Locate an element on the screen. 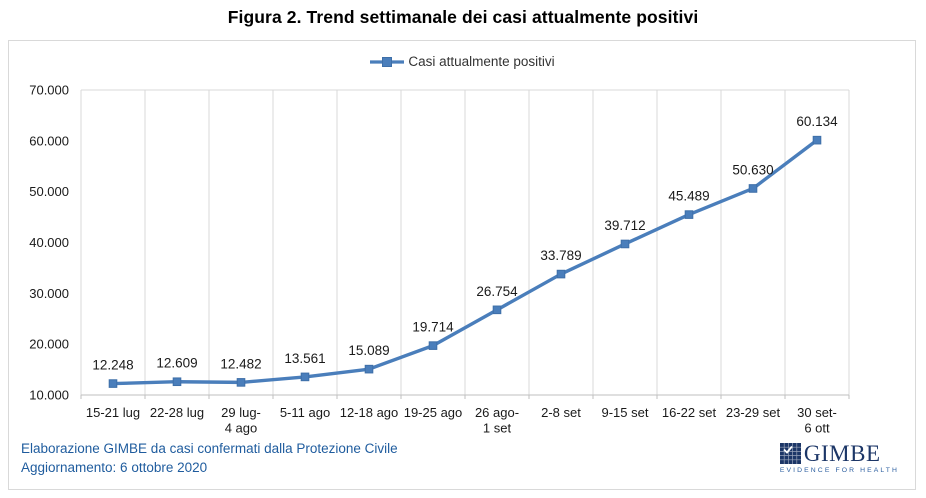  data-point-label: 26.754 is located at coordinates (497, 291).